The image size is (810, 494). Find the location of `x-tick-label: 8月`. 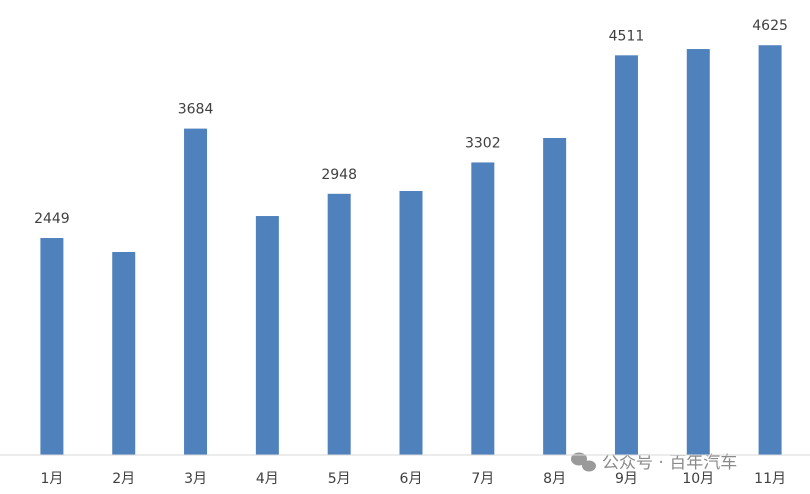

x-tick-label: 8月 is located at coordinates (554, 479).